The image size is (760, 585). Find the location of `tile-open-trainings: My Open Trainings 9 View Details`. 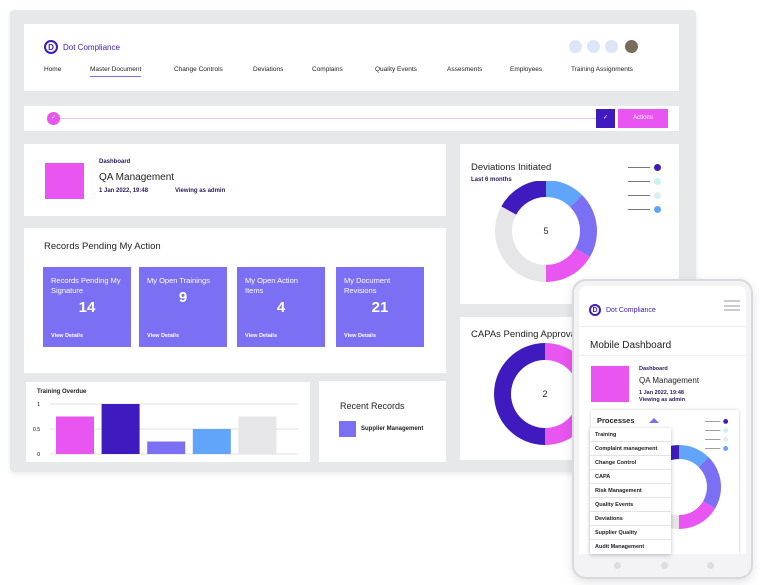

tile-open-trainings: My Open Trainings 9 View Details is located at coordinates (183, 307).